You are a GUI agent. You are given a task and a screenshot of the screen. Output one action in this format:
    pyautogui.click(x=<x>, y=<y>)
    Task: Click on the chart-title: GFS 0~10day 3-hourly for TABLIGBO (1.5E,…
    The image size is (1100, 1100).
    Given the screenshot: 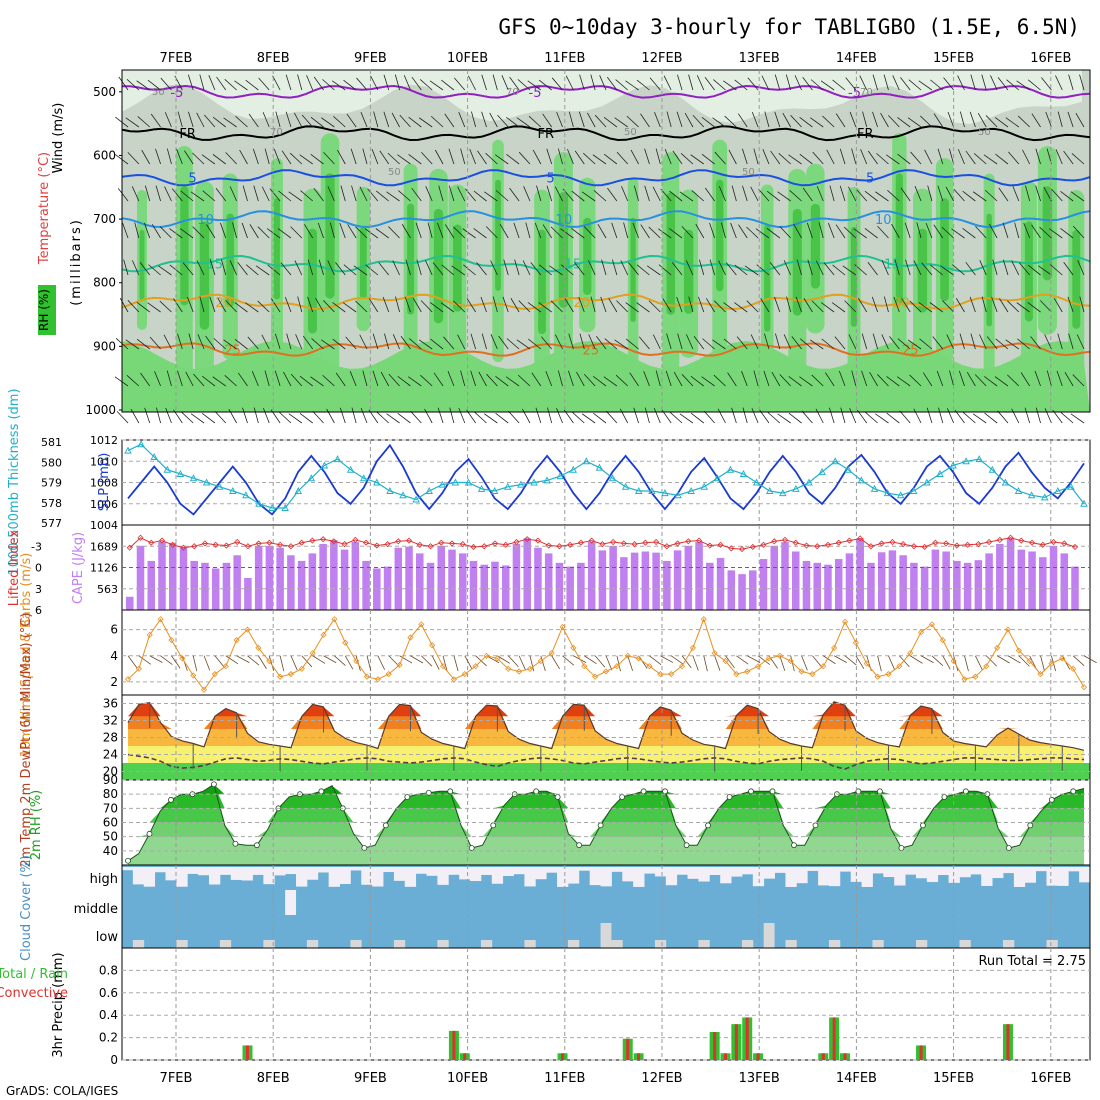 What is the action you would take?
    pyautogui.click(x=789, y=27)
    